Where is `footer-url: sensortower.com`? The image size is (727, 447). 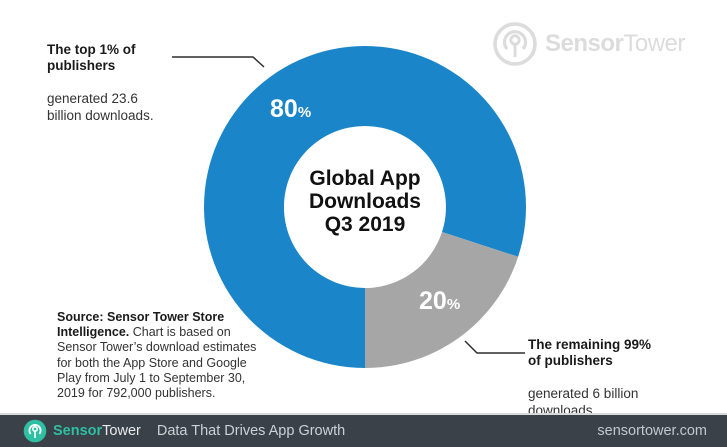 footer-url: sensortower.com is located at coordinates (652, 431).